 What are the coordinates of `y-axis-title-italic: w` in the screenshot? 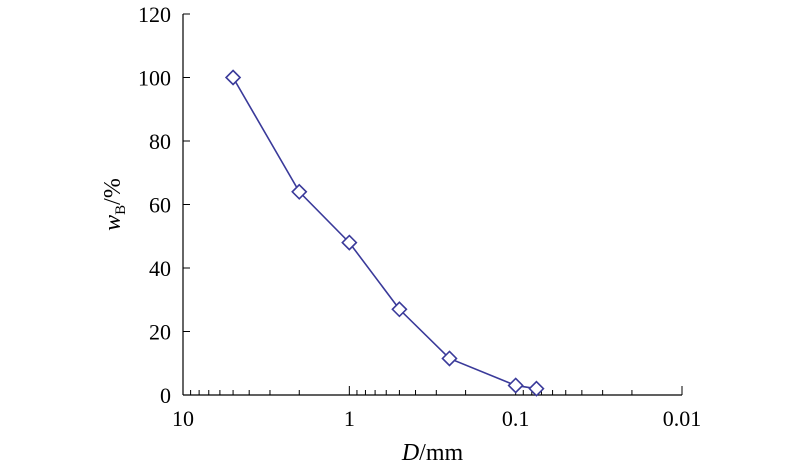 It's located at (113, 223).